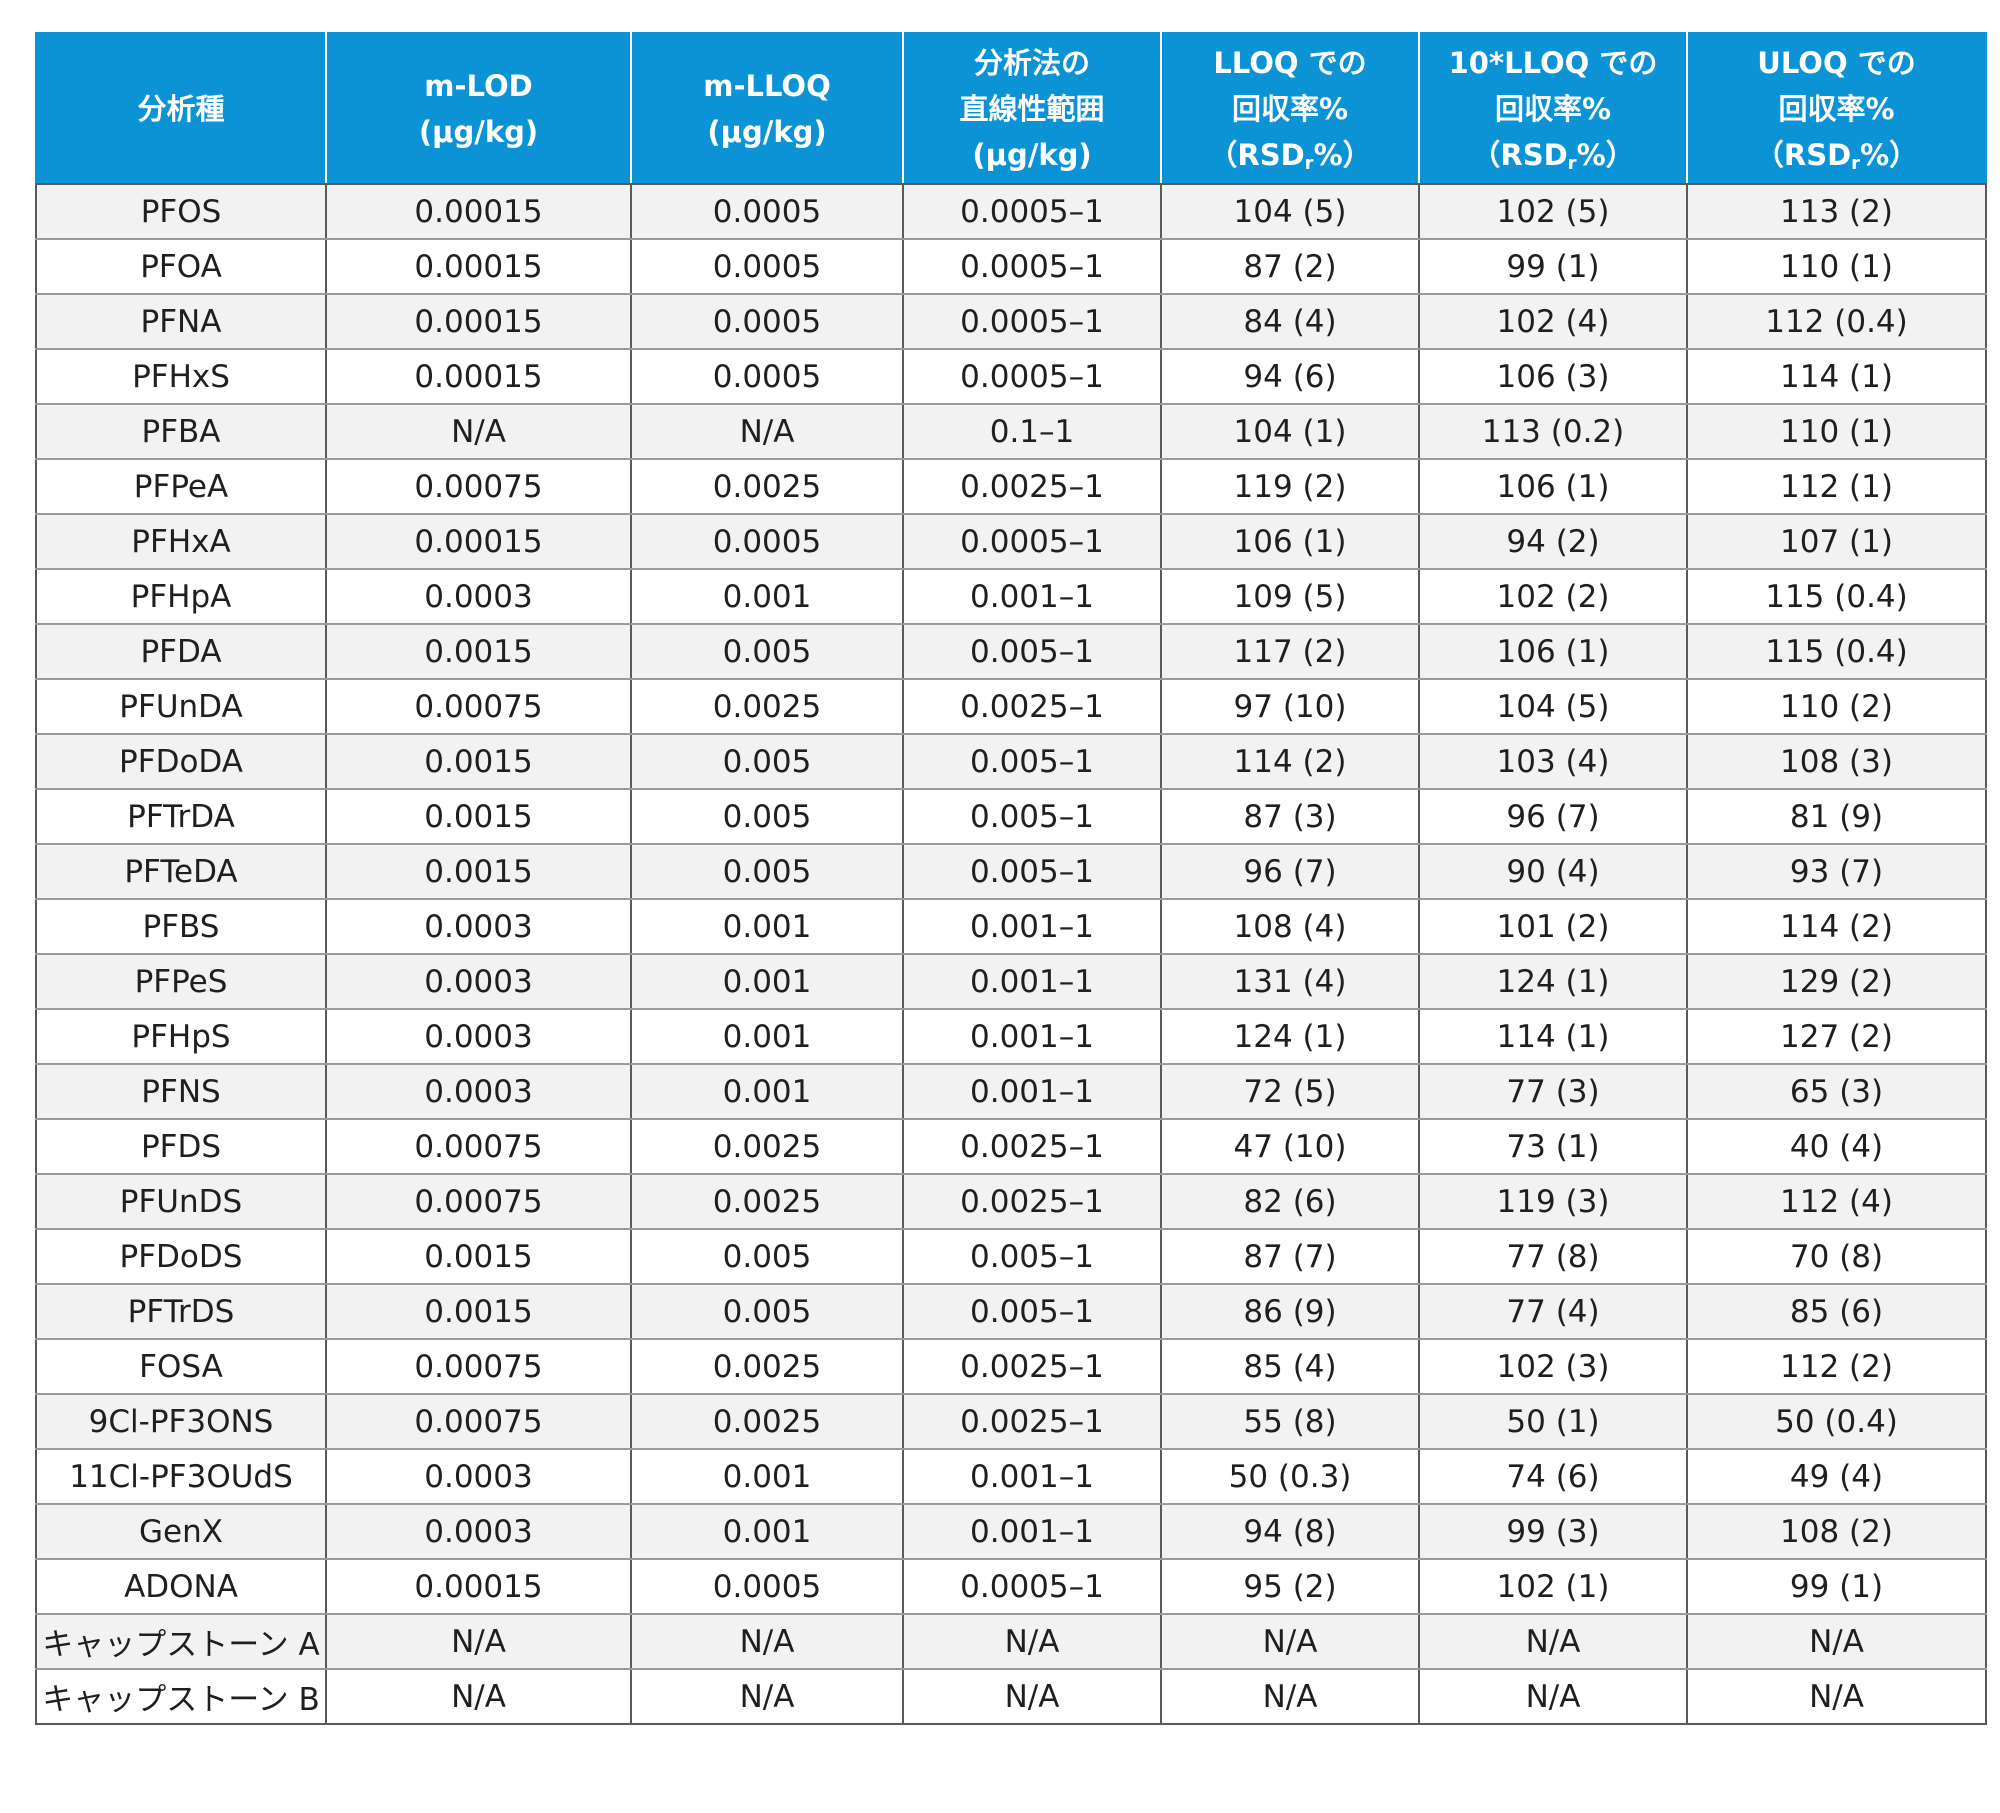  What do you see at coordinates (1836, 1311) in the screenshot?
I see `cell-recovery-uloq: 85 (6)` at bounding box center [1836, 1311].